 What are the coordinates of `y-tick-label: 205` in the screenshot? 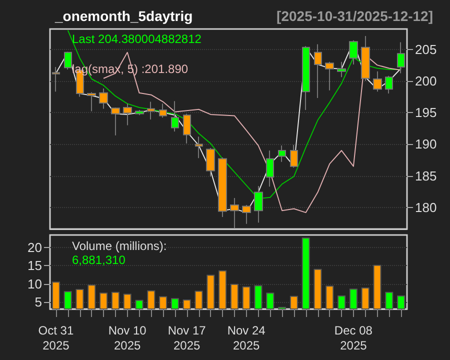 It's located at (426, 49).